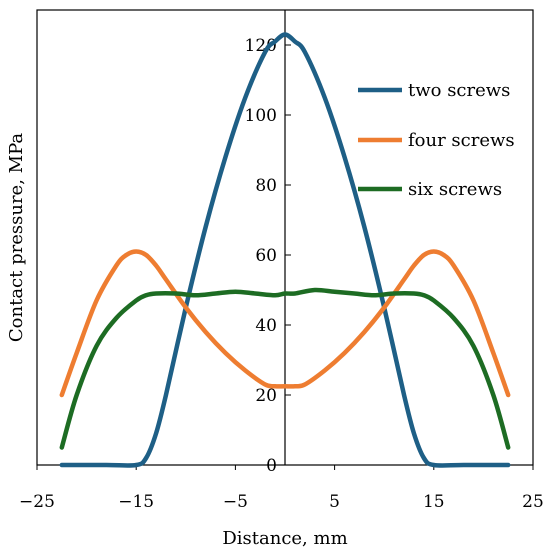  What do you see at coordinates (271, 466) in the screenshot?
I see `y-tick-label: 0` at bounding box center [271, 466].